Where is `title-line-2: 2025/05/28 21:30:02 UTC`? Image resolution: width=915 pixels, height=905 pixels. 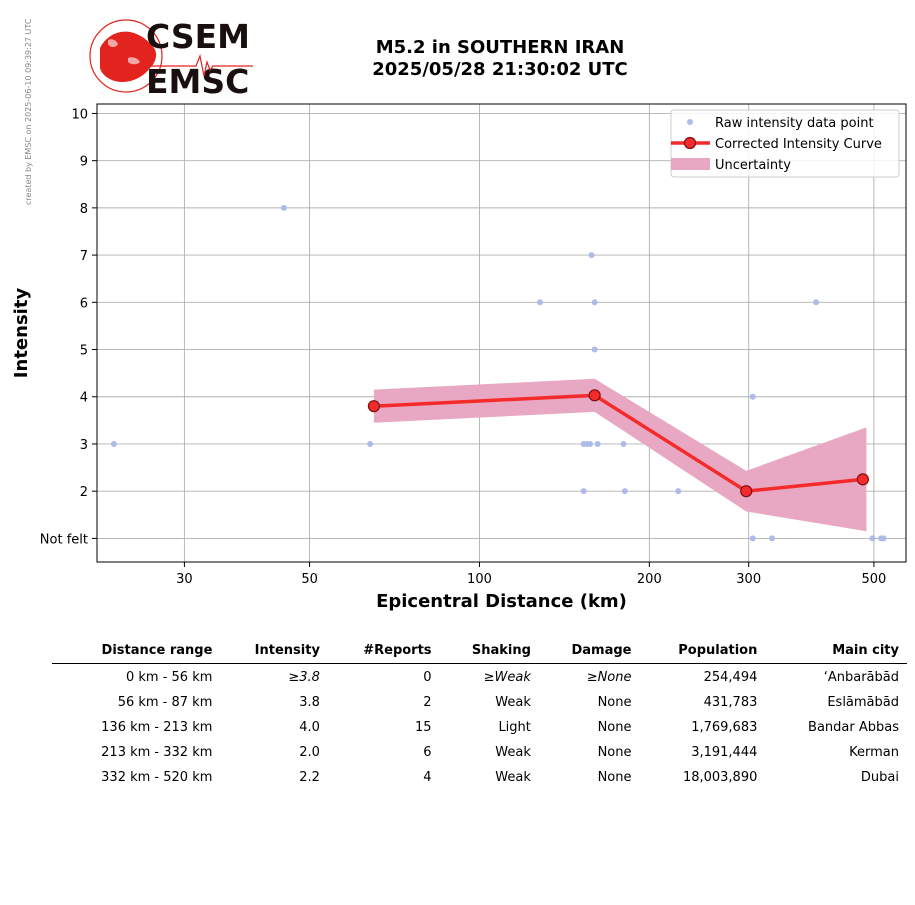 title-line-2: 2025/05/28 21:30:02 UTC is located at coordinates (500, 69).